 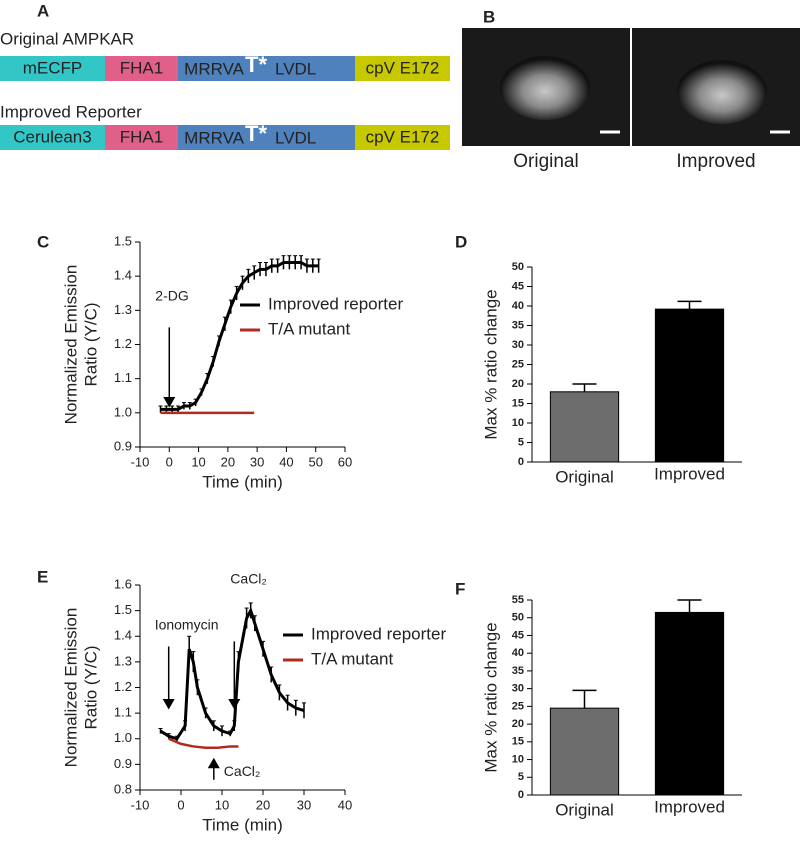 What do you see at coordinates (187, 625) in the screenshot?
I see `annotation: Ionomycin` at bounding box center [187, 625].